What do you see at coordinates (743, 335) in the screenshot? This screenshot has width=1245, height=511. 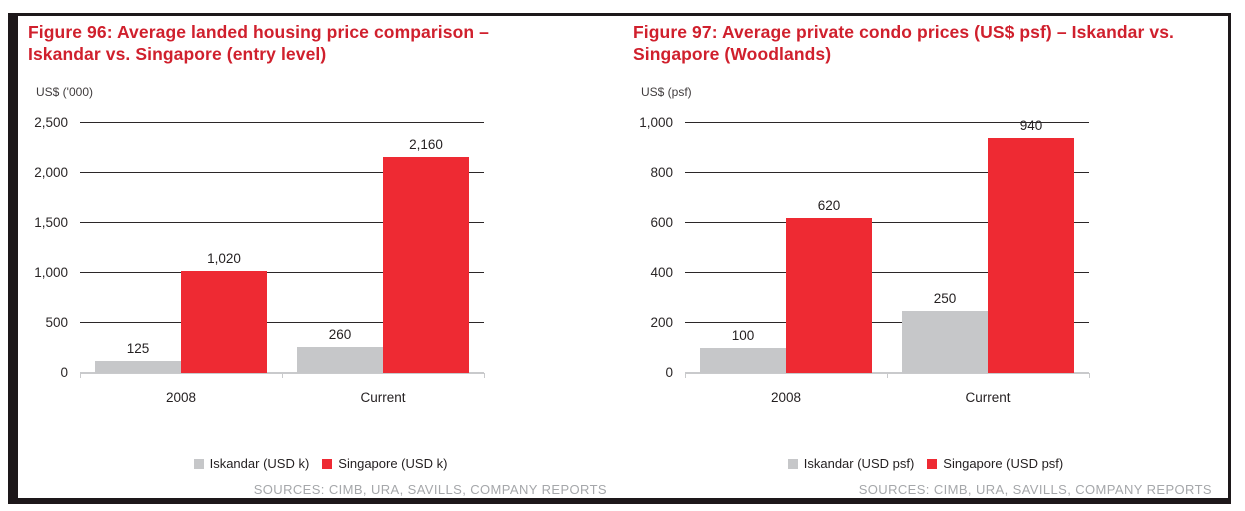 I see `bar-value-label: 100` at bounding box center [743, 335].